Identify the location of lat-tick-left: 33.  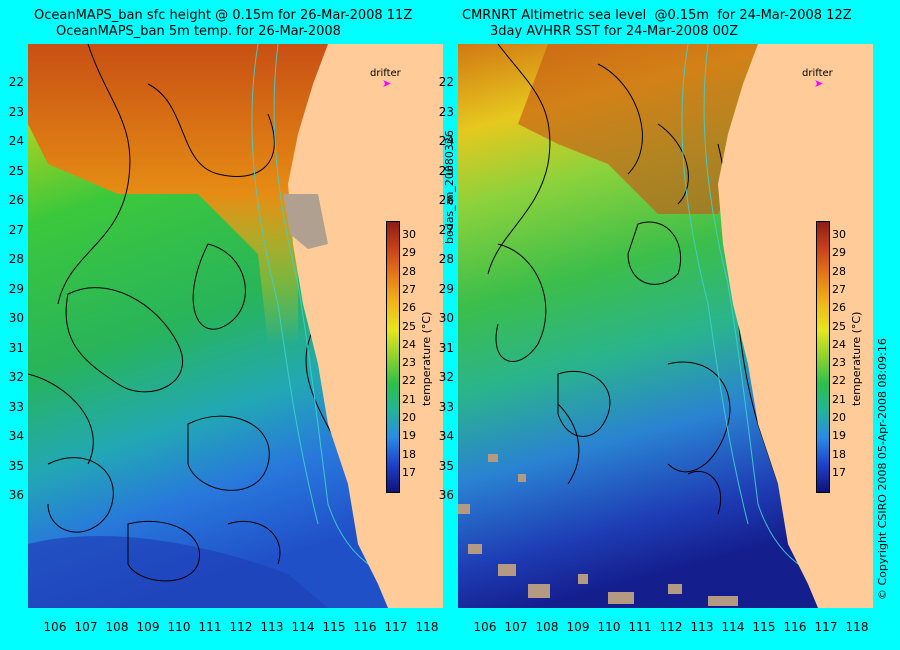
(16, 406).